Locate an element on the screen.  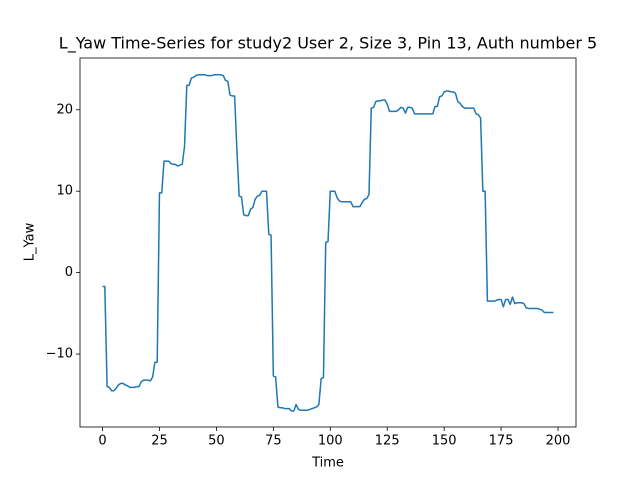
x-axis-label: Time is located at coordinates (327, 463).